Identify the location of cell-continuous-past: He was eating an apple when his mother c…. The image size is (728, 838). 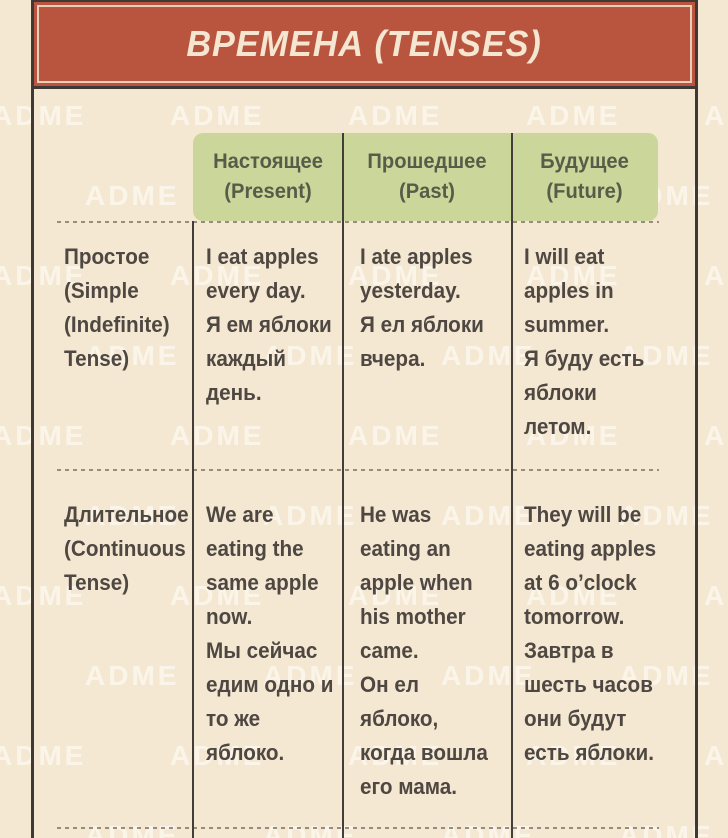
(424, 650).